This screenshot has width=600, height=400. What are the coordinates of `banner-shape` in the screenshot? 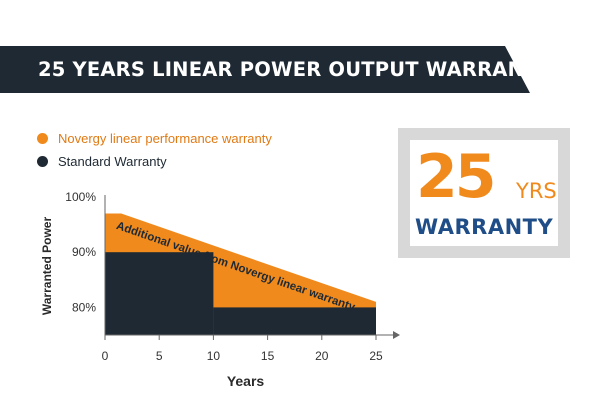 It's located at (265, 69).